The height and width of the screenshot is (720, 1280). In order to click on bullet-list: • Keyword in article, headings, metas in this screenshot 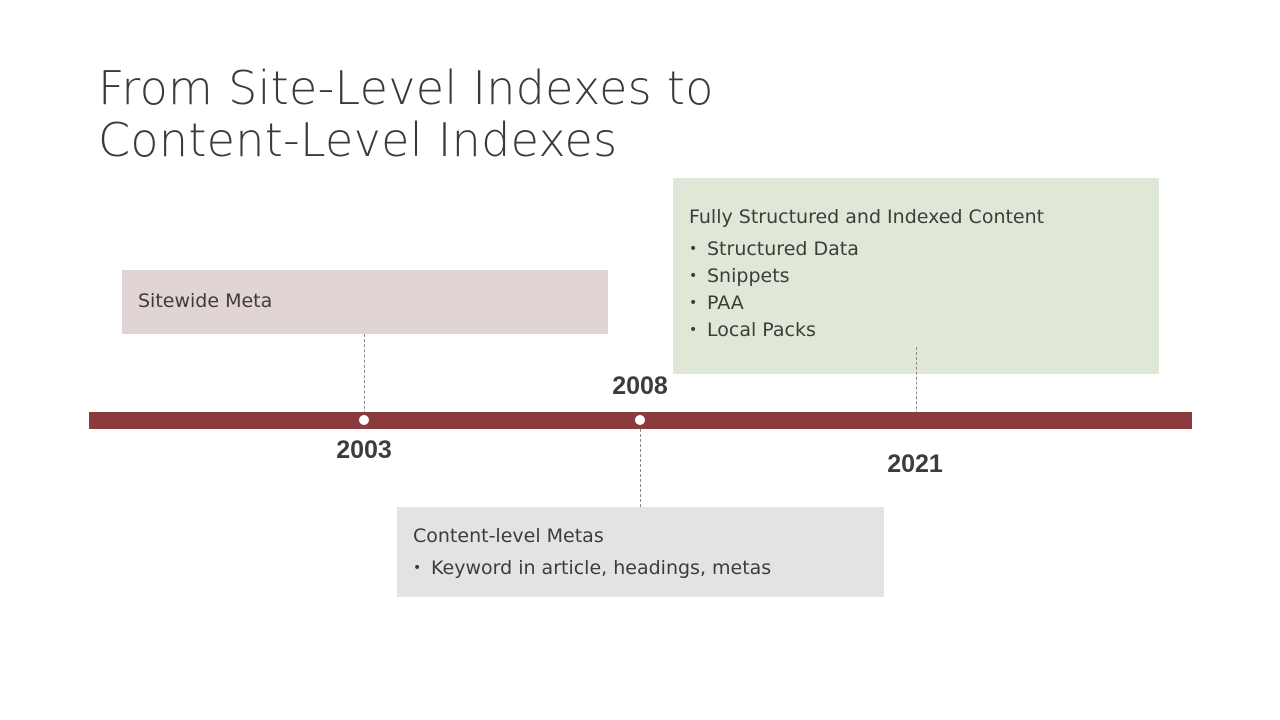, I will do `click(640, 568)`.